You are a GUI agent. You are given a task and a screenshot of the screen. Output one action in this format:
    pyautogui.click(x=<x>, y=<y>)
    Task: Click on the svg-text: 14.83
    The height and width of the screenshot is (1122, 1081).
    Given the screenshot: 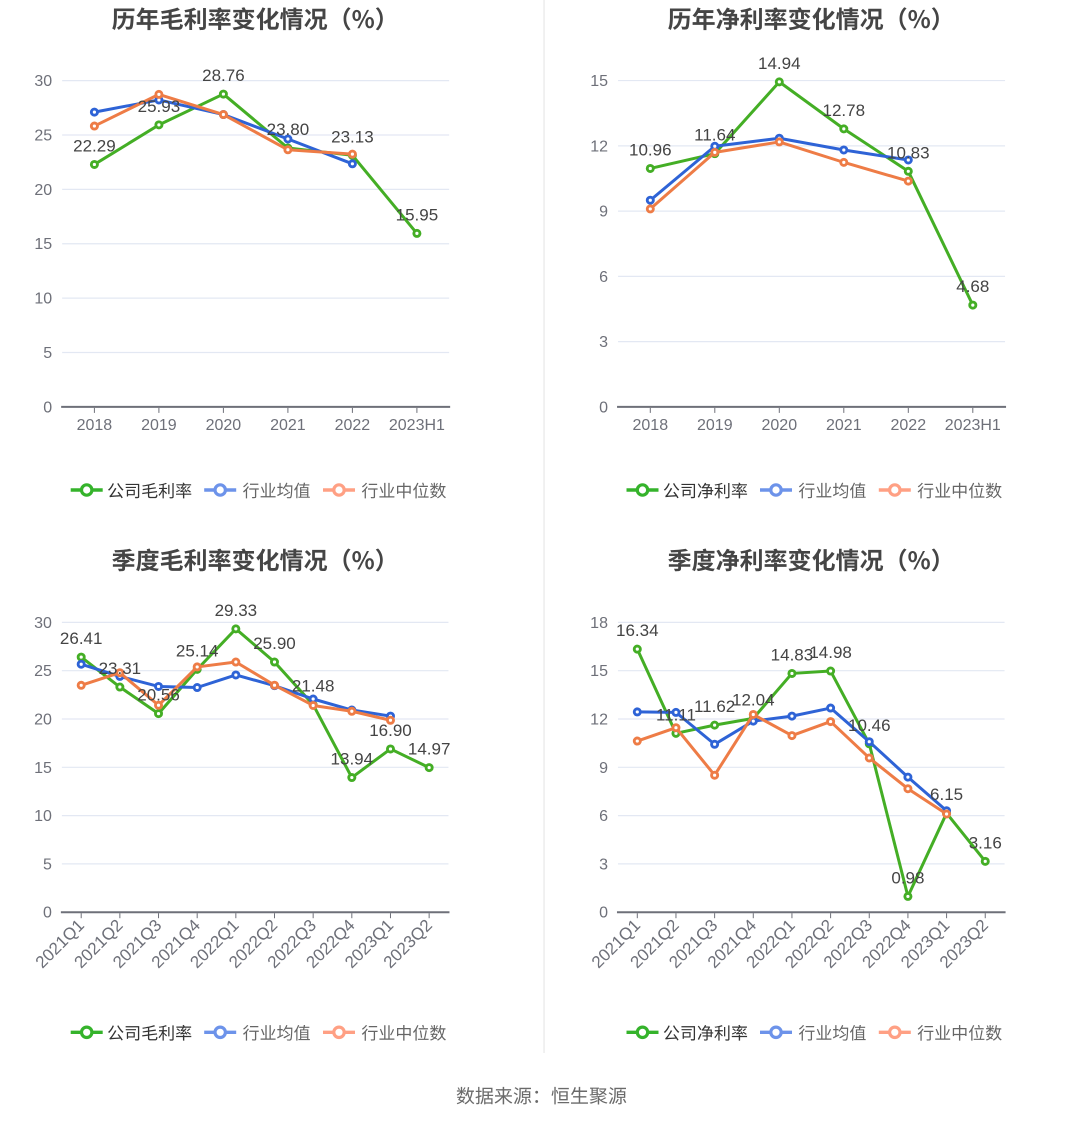 What is the action you would take?
    pyautogui.click(x=792, y=654)
    